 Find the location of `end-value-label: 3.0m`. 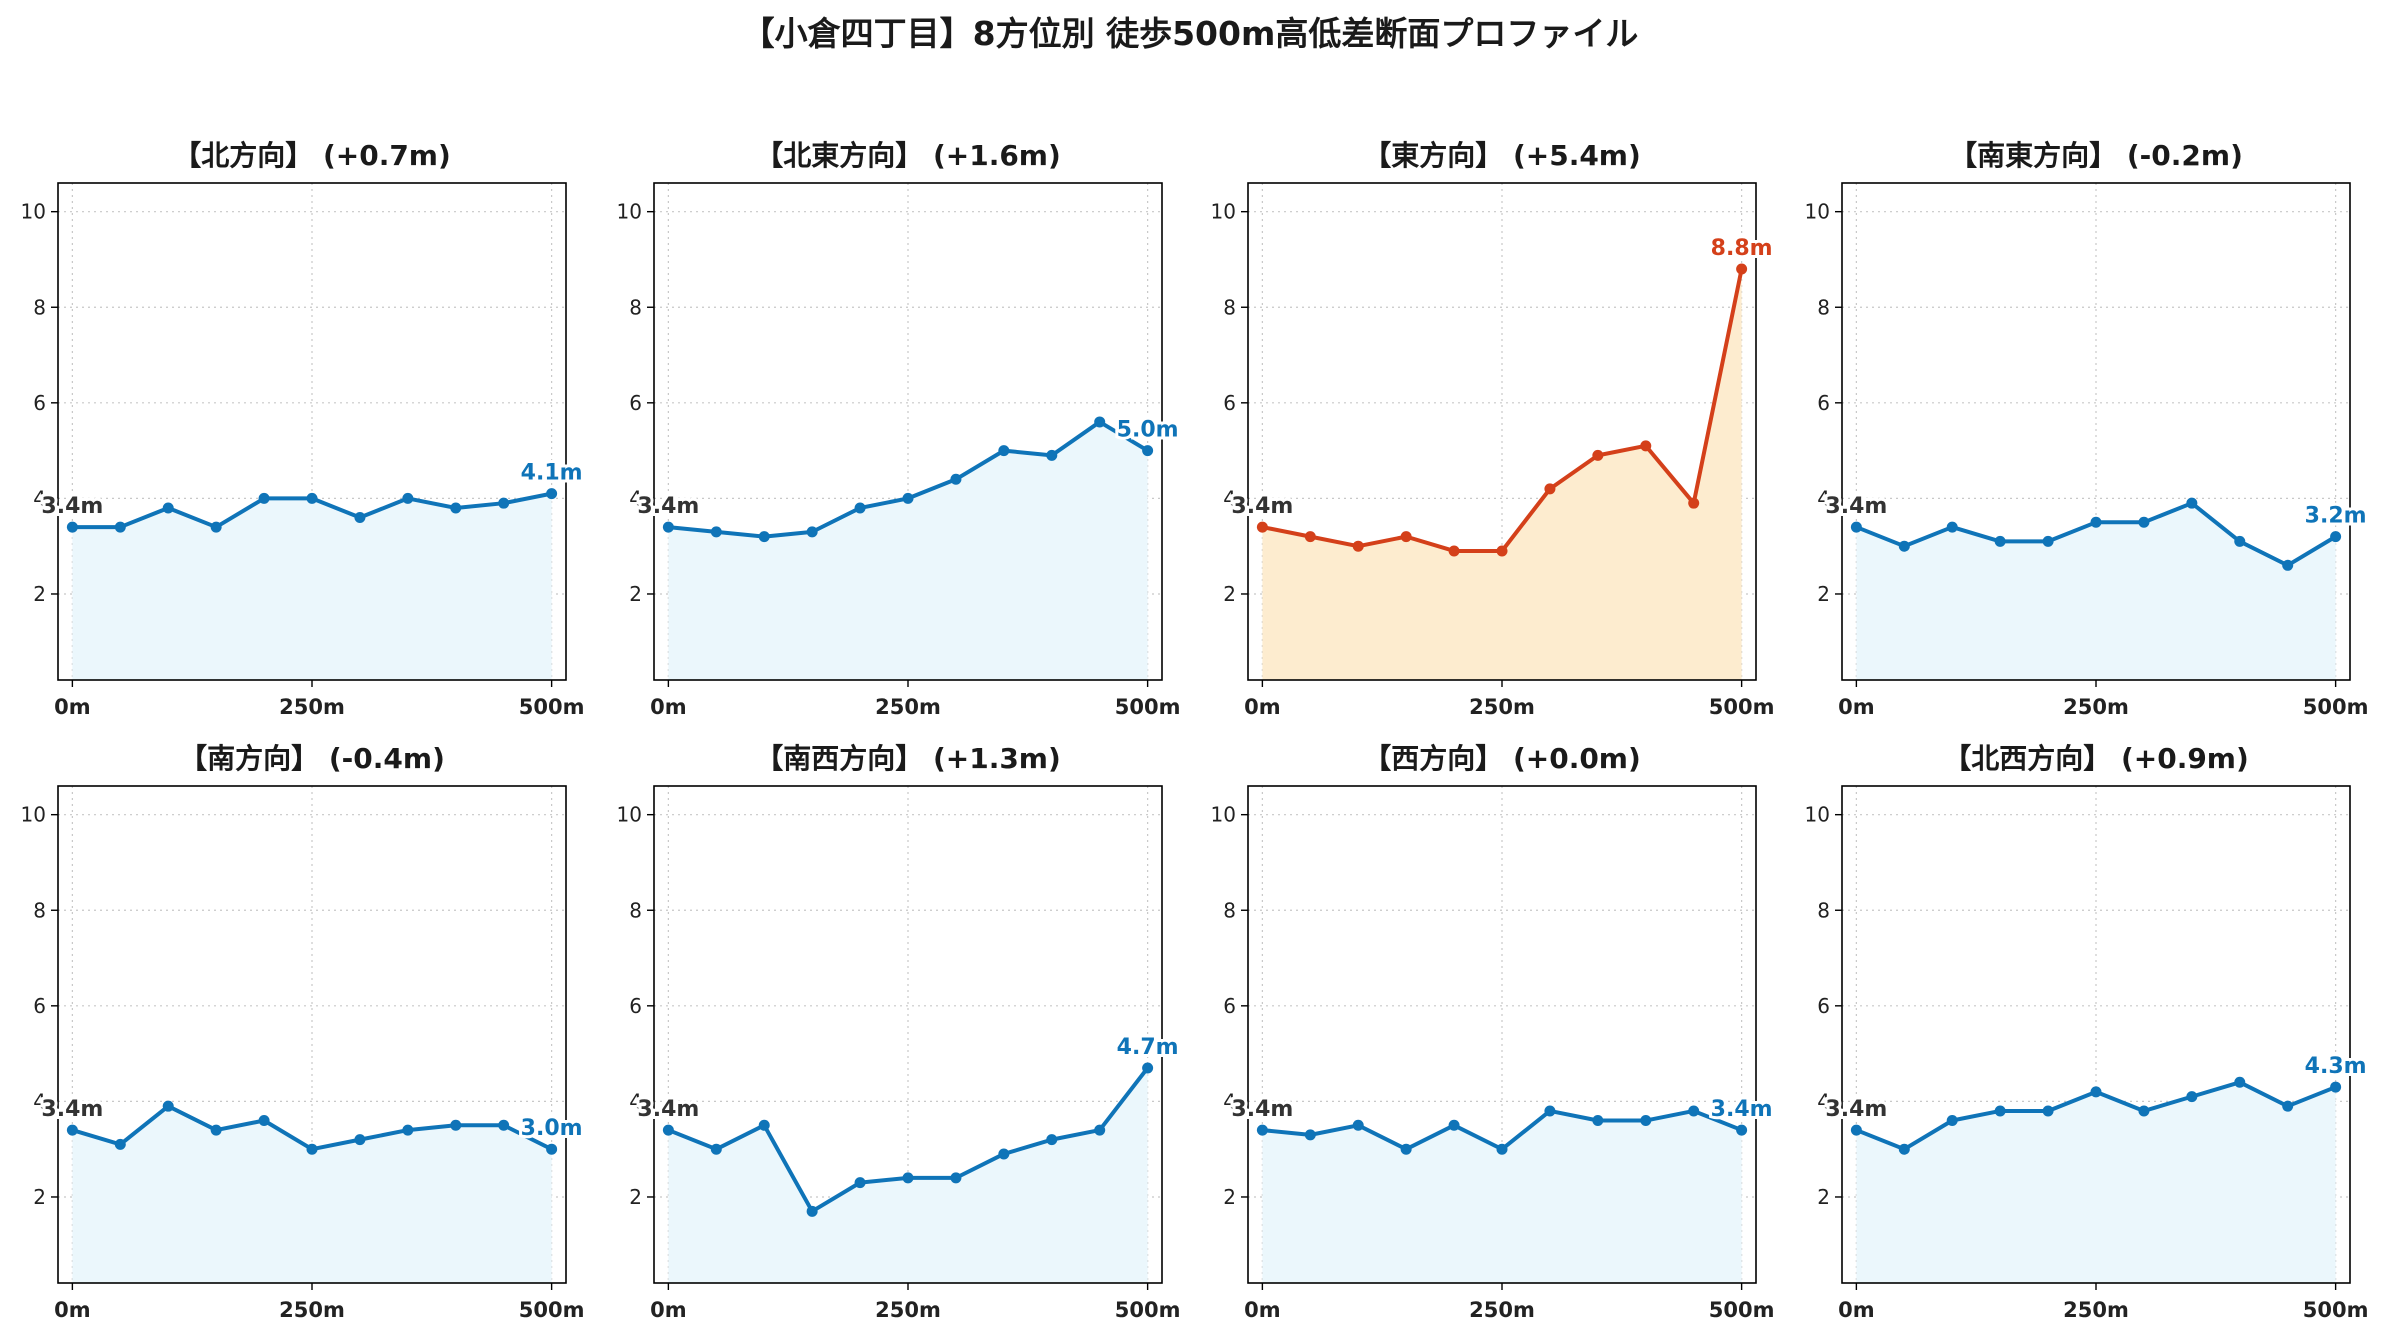

end-value-label: 3.0m is located at coordinates (552, 1128).